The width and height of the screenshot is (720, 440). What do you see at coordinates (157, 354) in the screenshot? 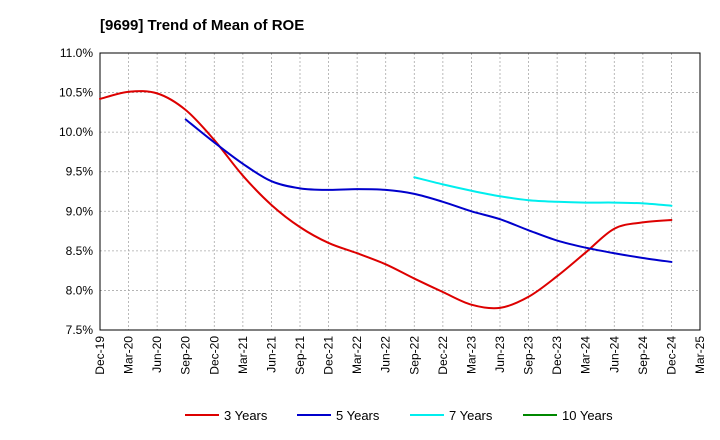
I see `x-tick-label: Jun-20` at bounding box center [157, 354].